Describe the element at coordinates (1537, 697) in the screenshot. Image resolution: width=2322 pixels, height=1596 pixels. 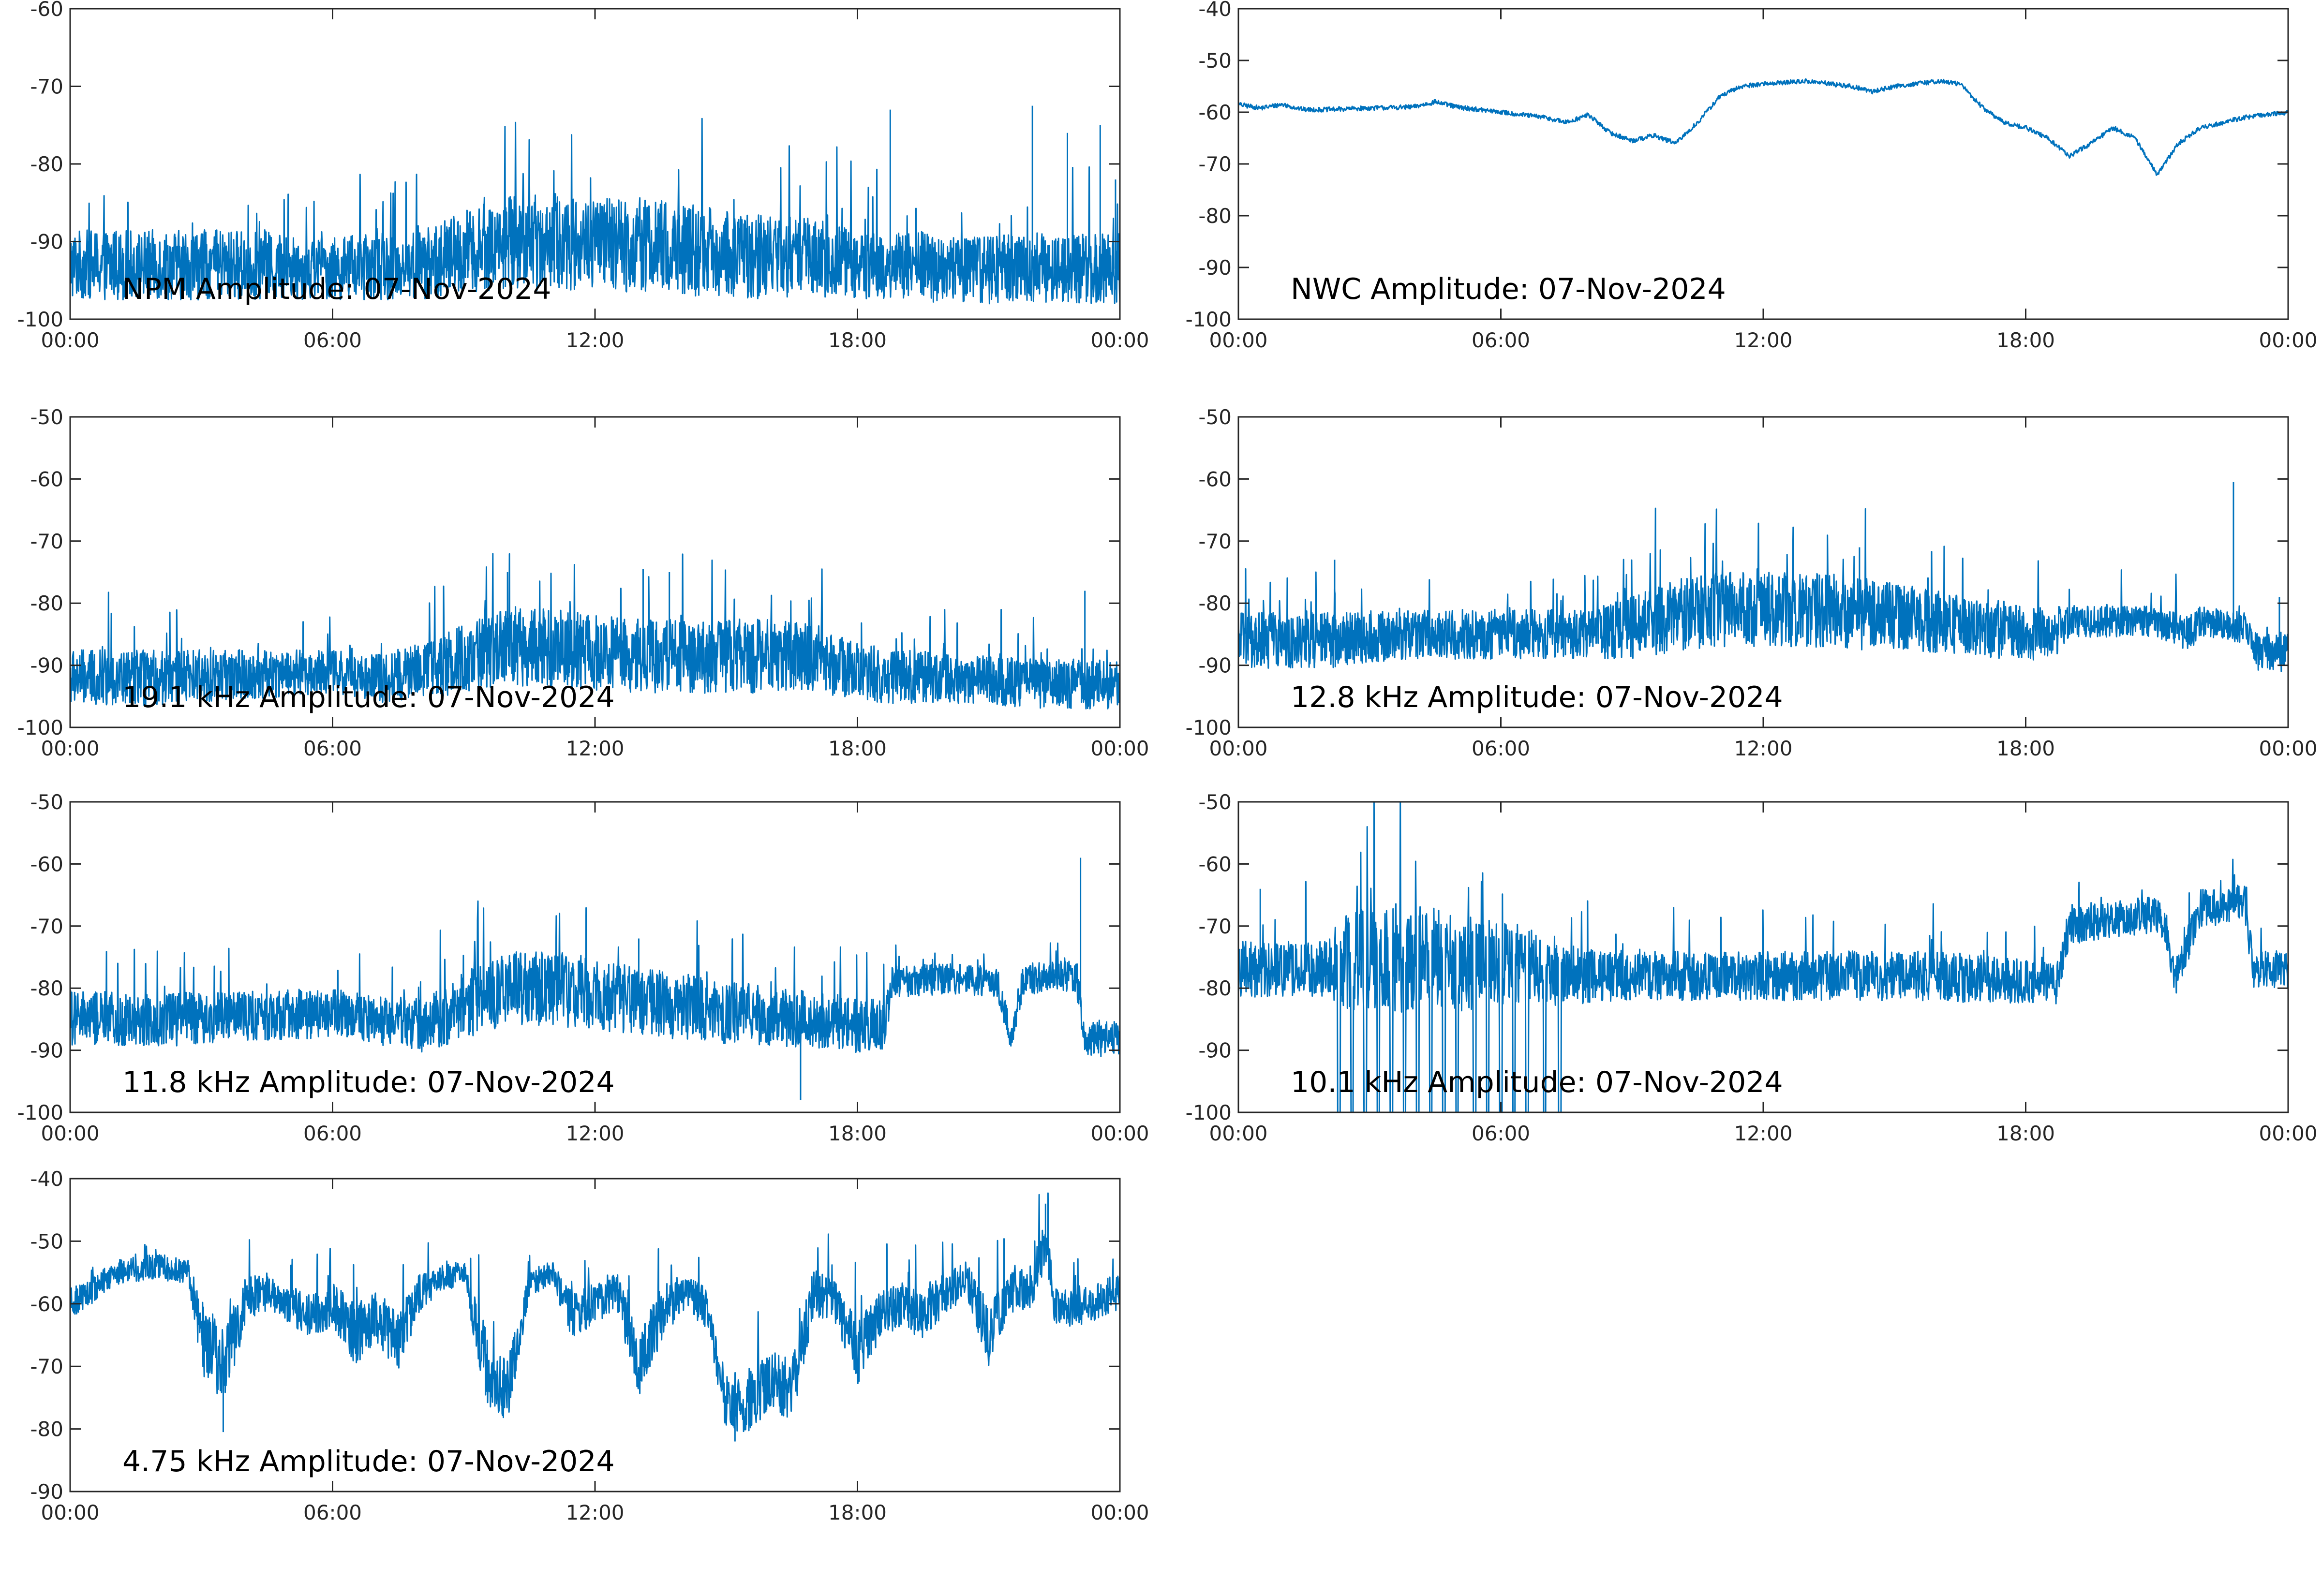
I see `panel-title: 12.8 kHz Amplitude: 07-Nov-2024` at that location.